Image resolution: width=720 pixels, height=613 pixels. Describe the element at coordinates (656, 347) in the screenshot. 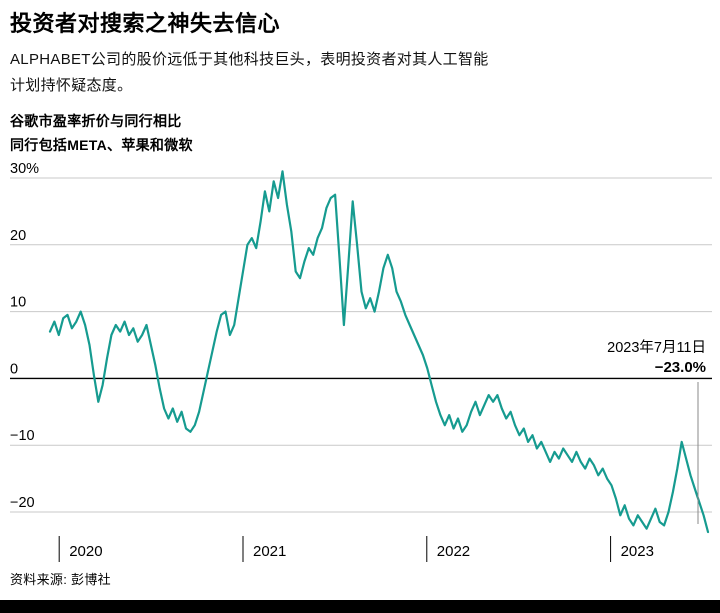

I see `annotation-date: 2023年7月11日` at that location.